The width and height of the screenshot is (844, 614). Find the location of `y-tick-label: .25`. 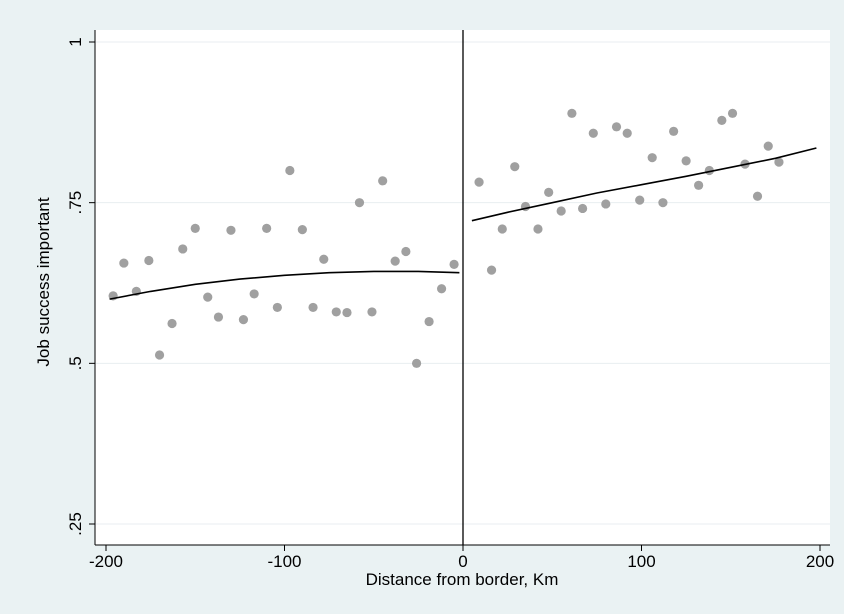

y-tick-label: .25 is located at coordinates (75, 524).